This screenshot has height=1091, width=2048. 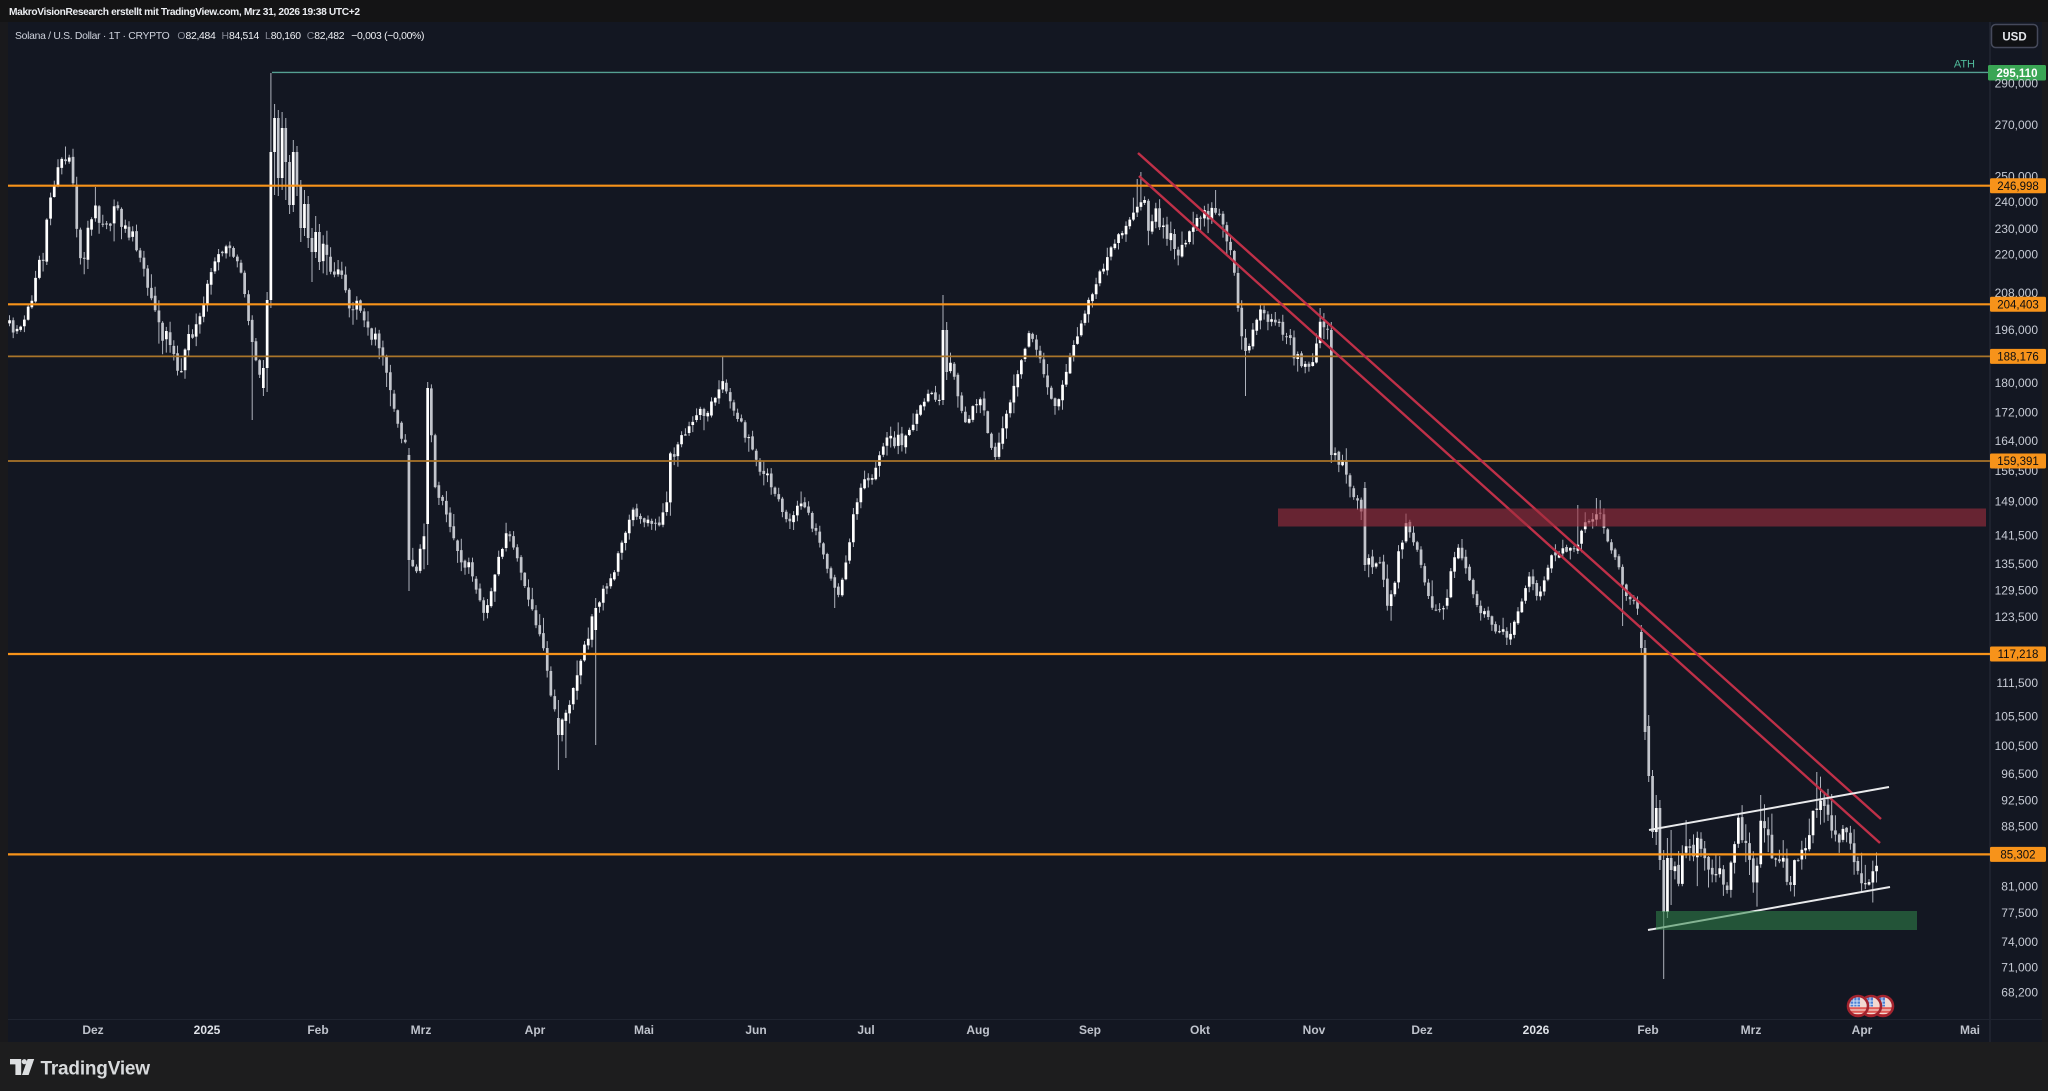 I want to click on svg-text: 123,500, so click(x=2017, y=617).